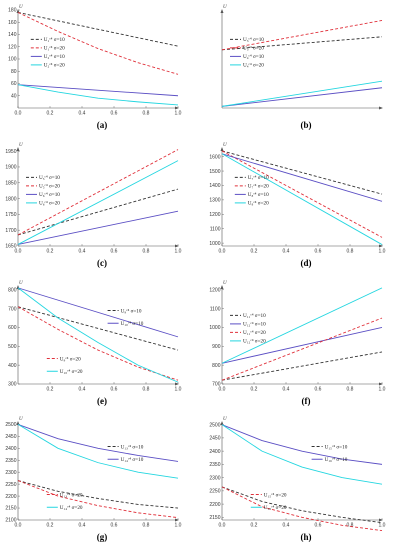 The width and height of the screenshot is (405, 550). Describe the element at coordinates (102, 401) in the screenshot. I see `panel-caption: (e)` at that location.